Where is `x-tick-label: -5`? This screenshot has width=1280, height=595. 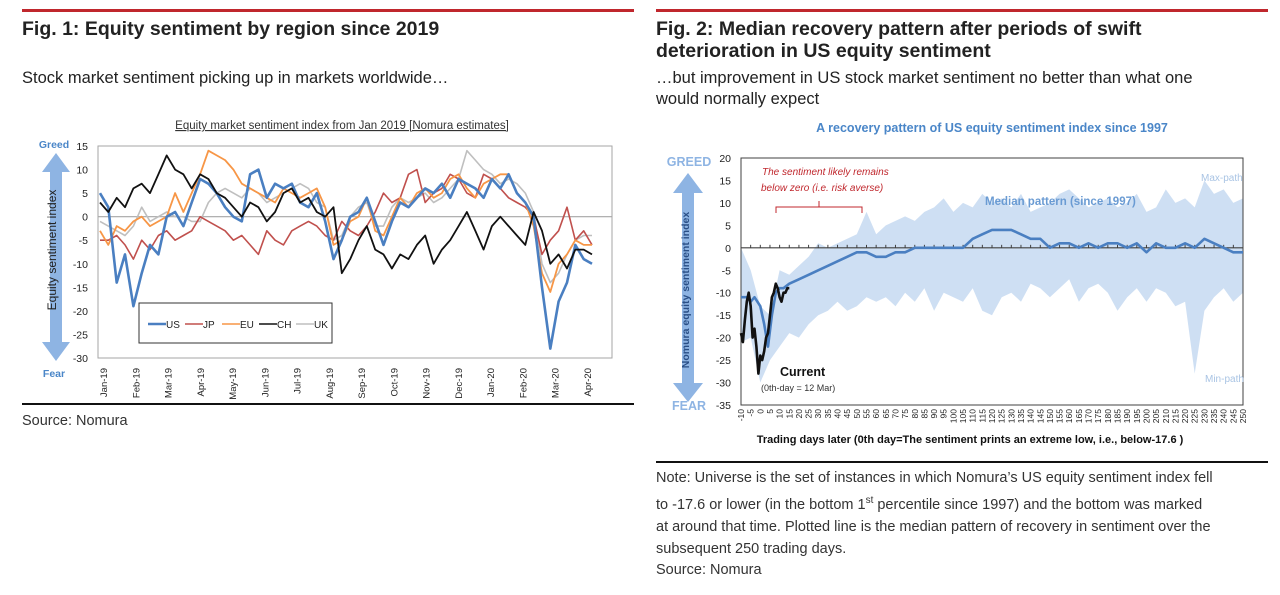 x-tick-label: -5 is located at coordinates (751, 413).